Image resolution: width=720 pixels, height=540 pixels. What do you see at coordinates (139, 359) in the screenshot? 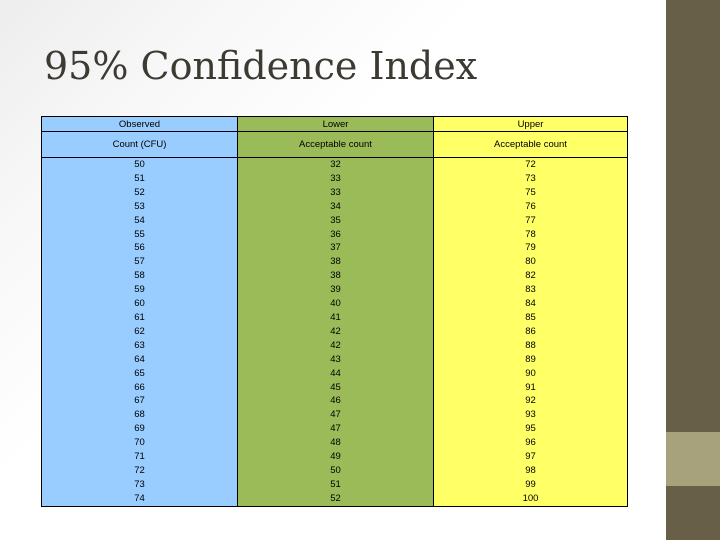
I see `cell-observed: 64` at bounding box center [139, 359].